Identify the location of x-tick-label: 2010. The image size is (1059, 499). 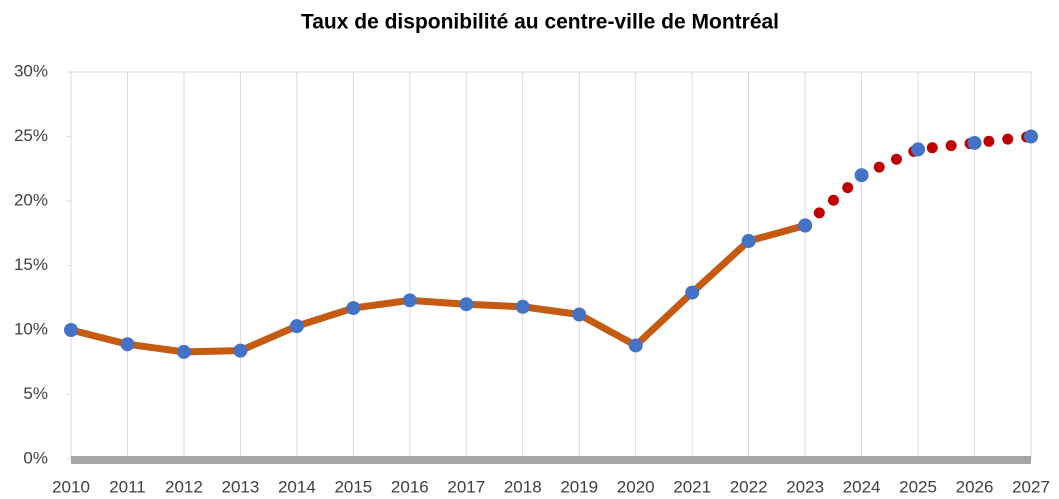
(71, 486).